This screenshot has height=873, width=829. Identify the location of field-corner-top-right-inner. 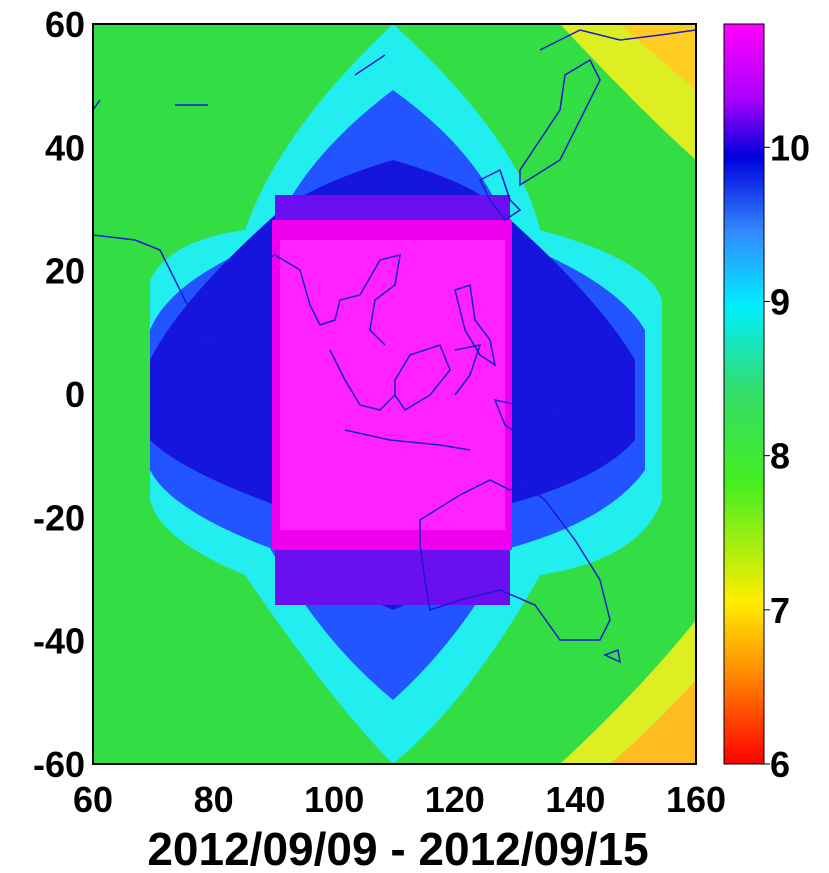
(658, 57).